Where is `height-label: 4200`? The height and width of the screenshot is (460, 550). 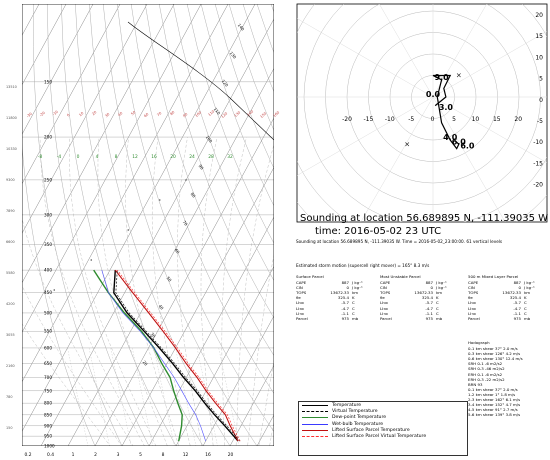 height-label: 4200 is located at coordinates (10, 304).